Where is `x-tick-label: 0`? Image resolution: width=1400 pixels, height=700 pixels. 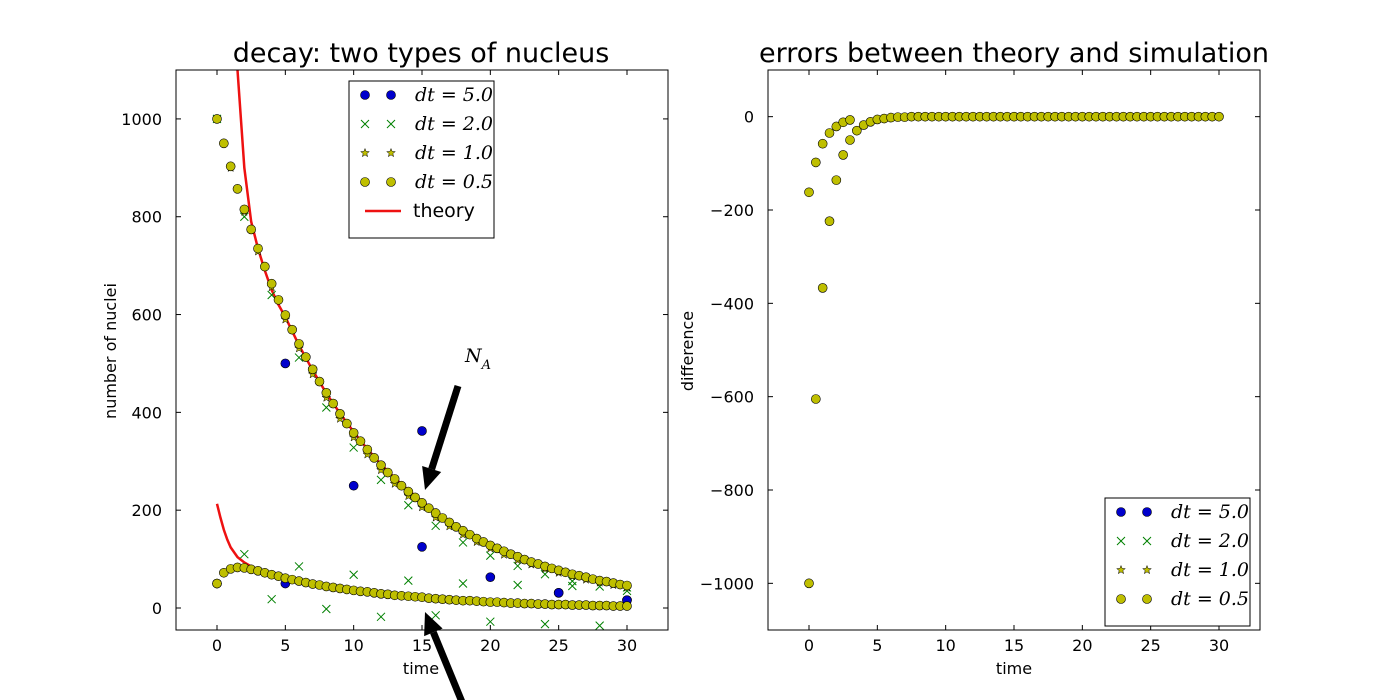
x-tick-label: 0 is located at coordinates (809, 645).